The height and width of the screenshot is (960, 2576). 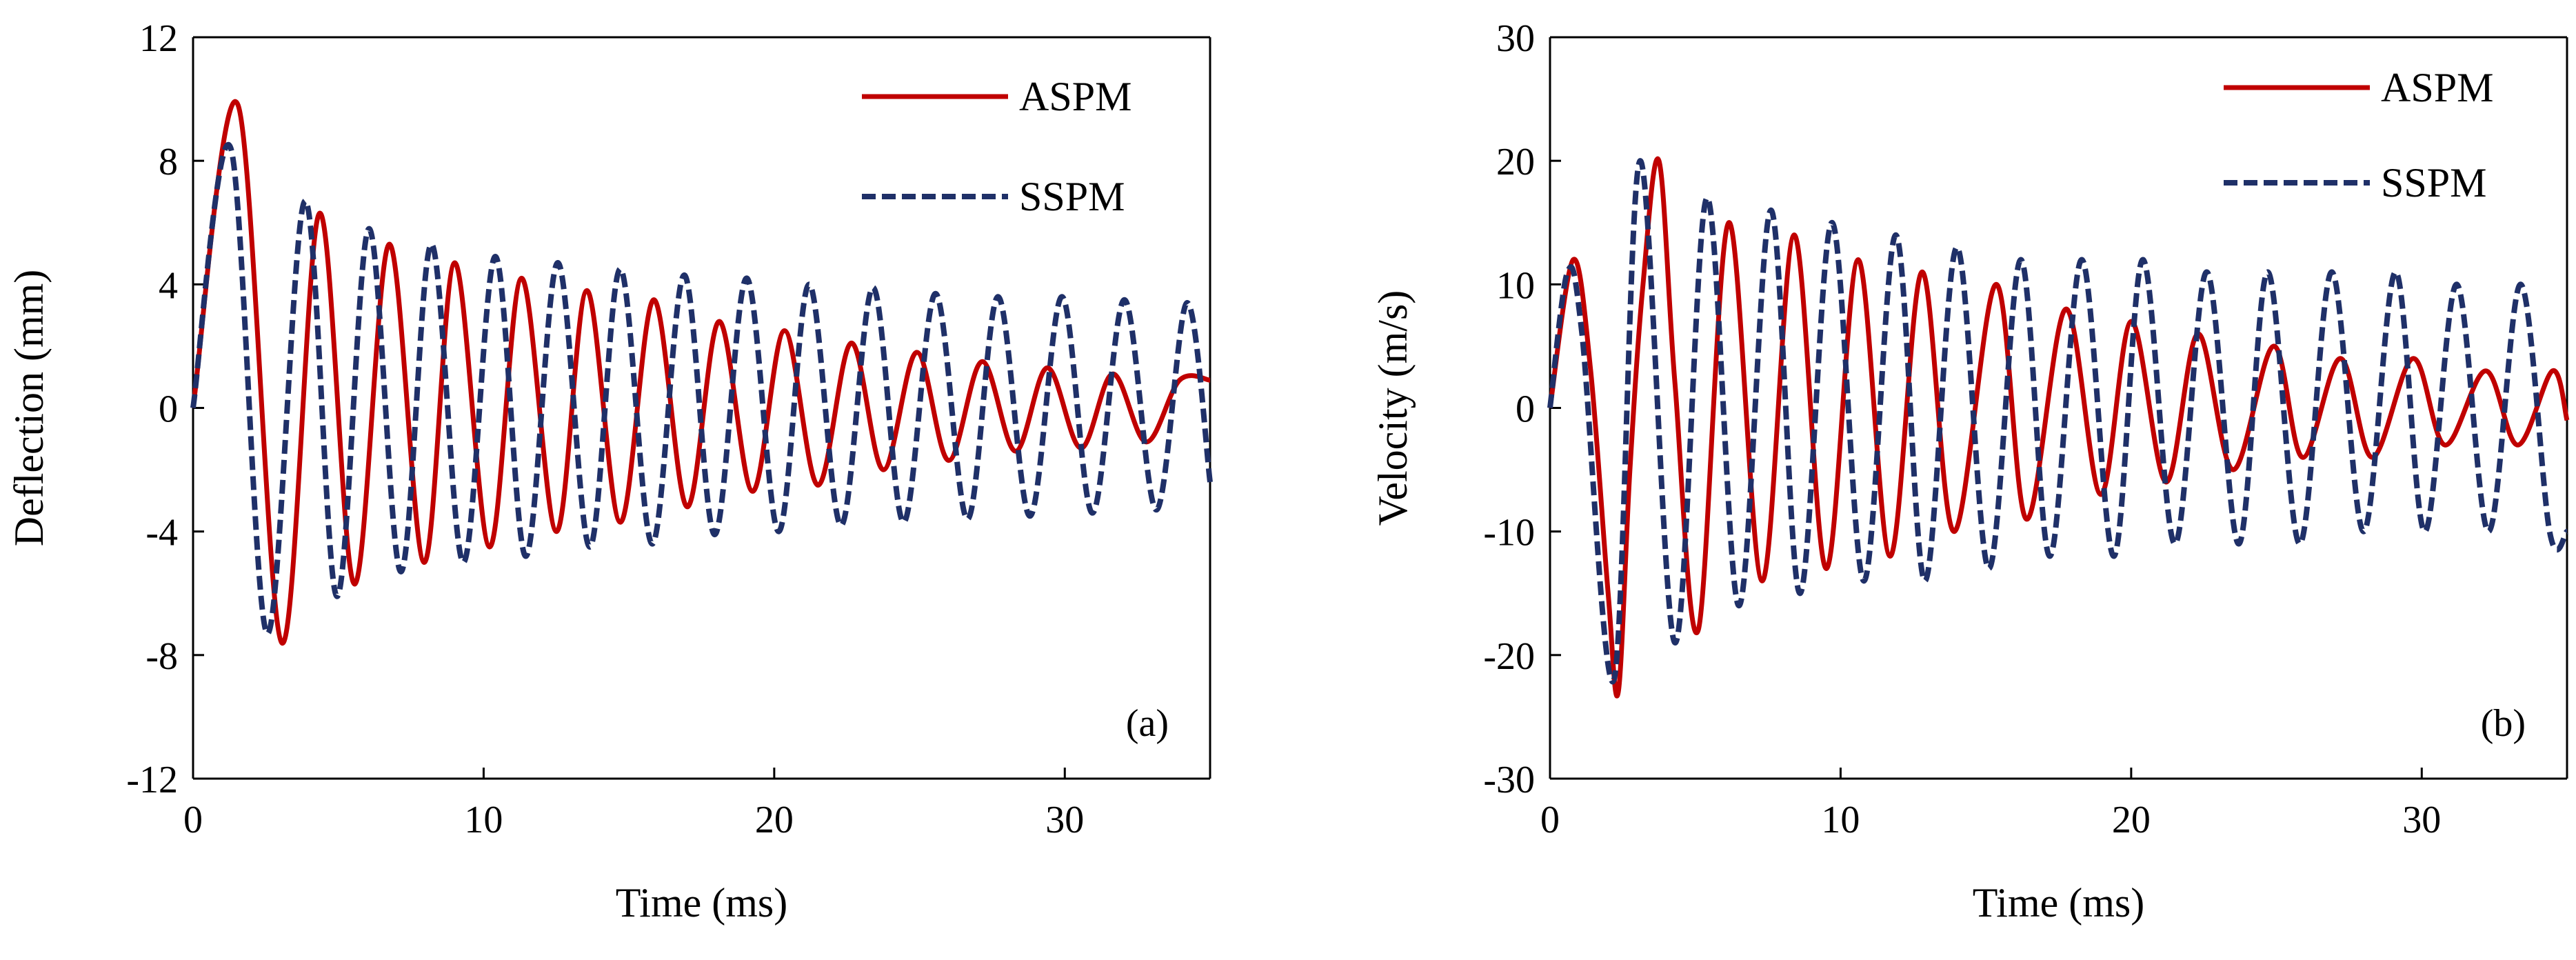 What do you see at coordinates (168, 285) in the screenshot?
I see `y-tick-label: 4` at bounding box center [168, 285].